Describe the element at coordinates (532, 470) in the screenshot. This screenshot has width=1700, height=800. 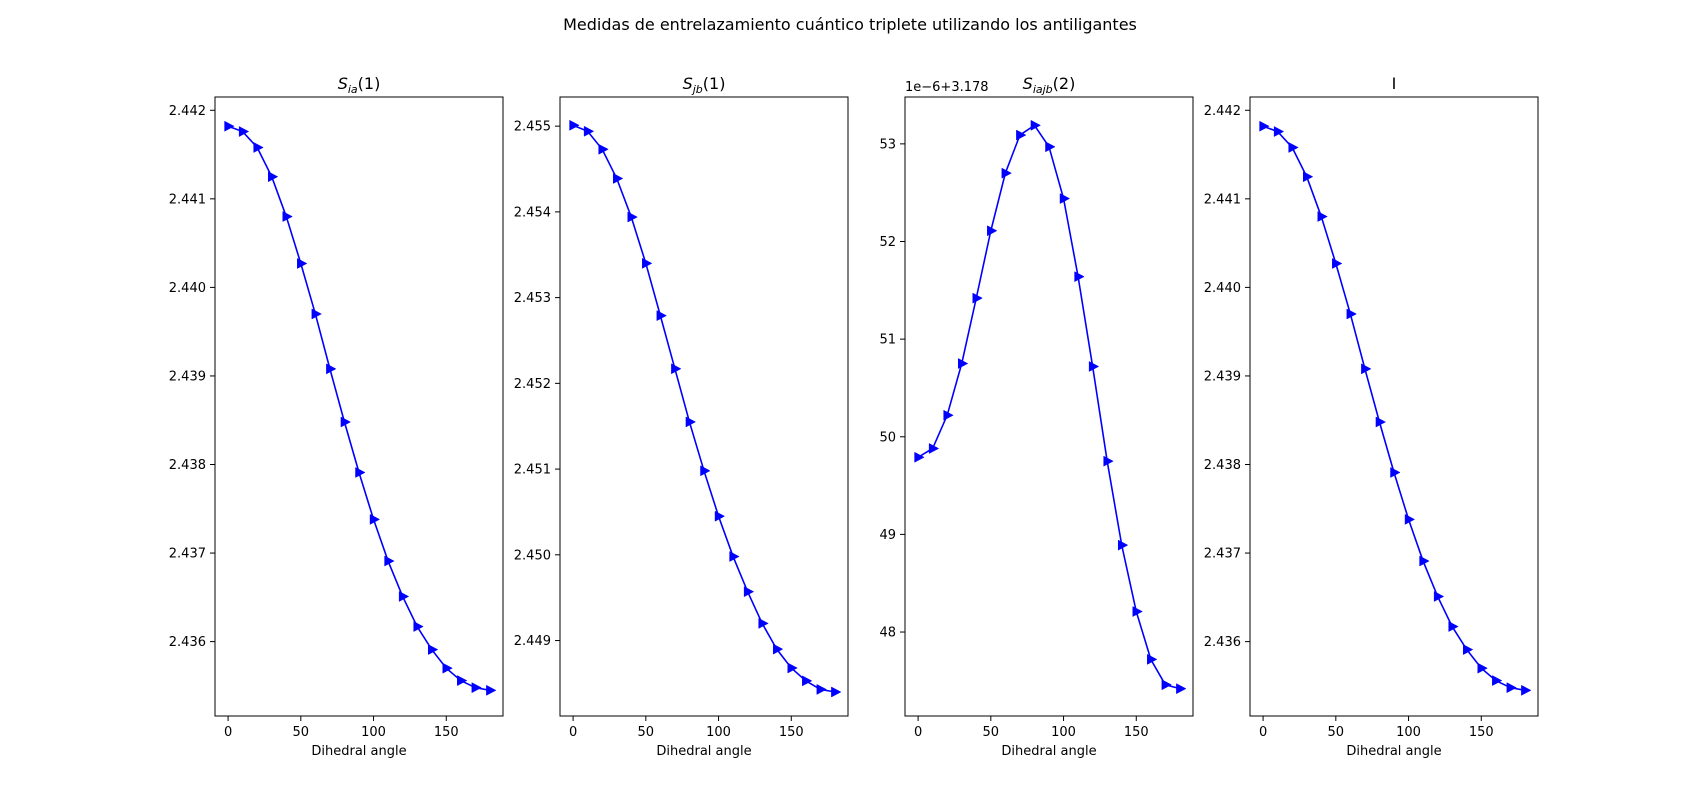
I see `y-tick-label: 2.451` at that location.